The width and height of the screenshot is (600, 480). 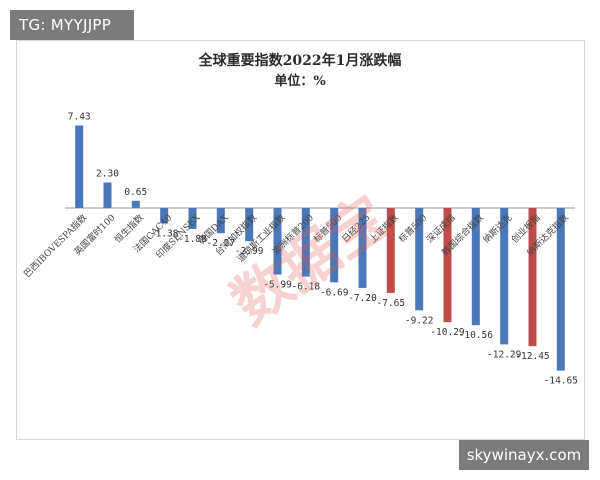 I want to click on value-label-2: 0.65, so click(x=135, y=192).